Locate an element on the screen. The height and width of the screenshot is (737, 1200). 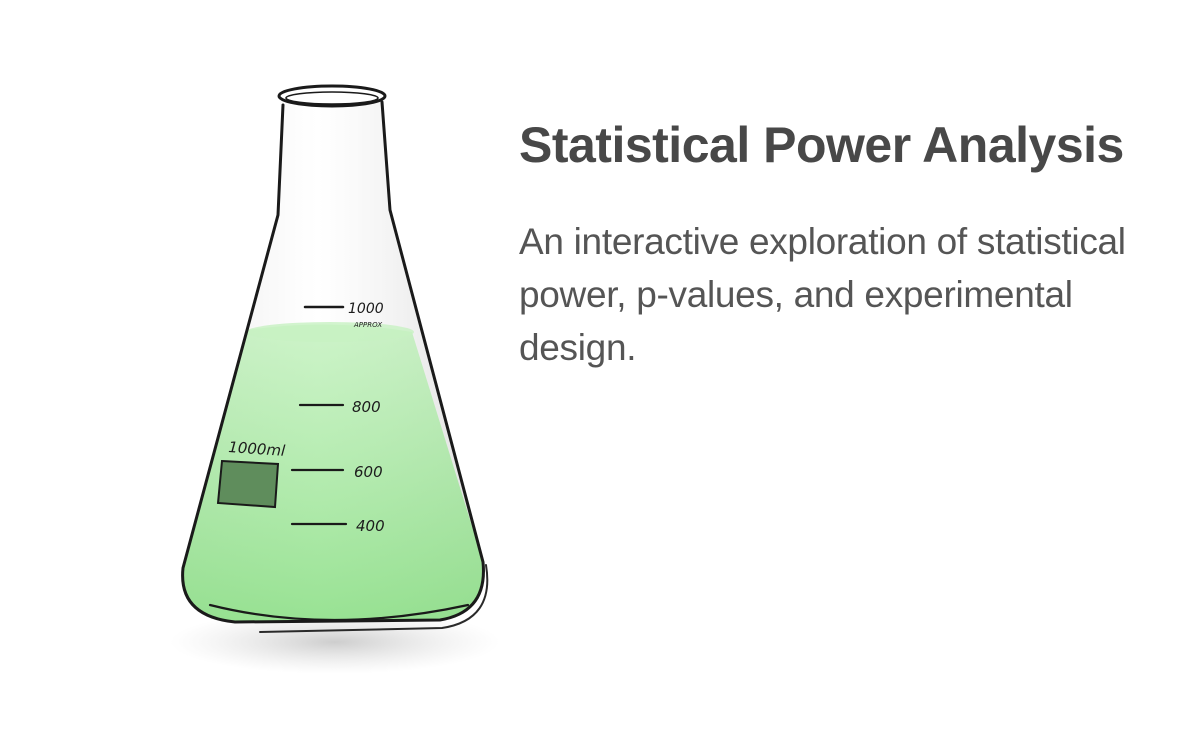
flask-rim is located at coordinates (332, 96).